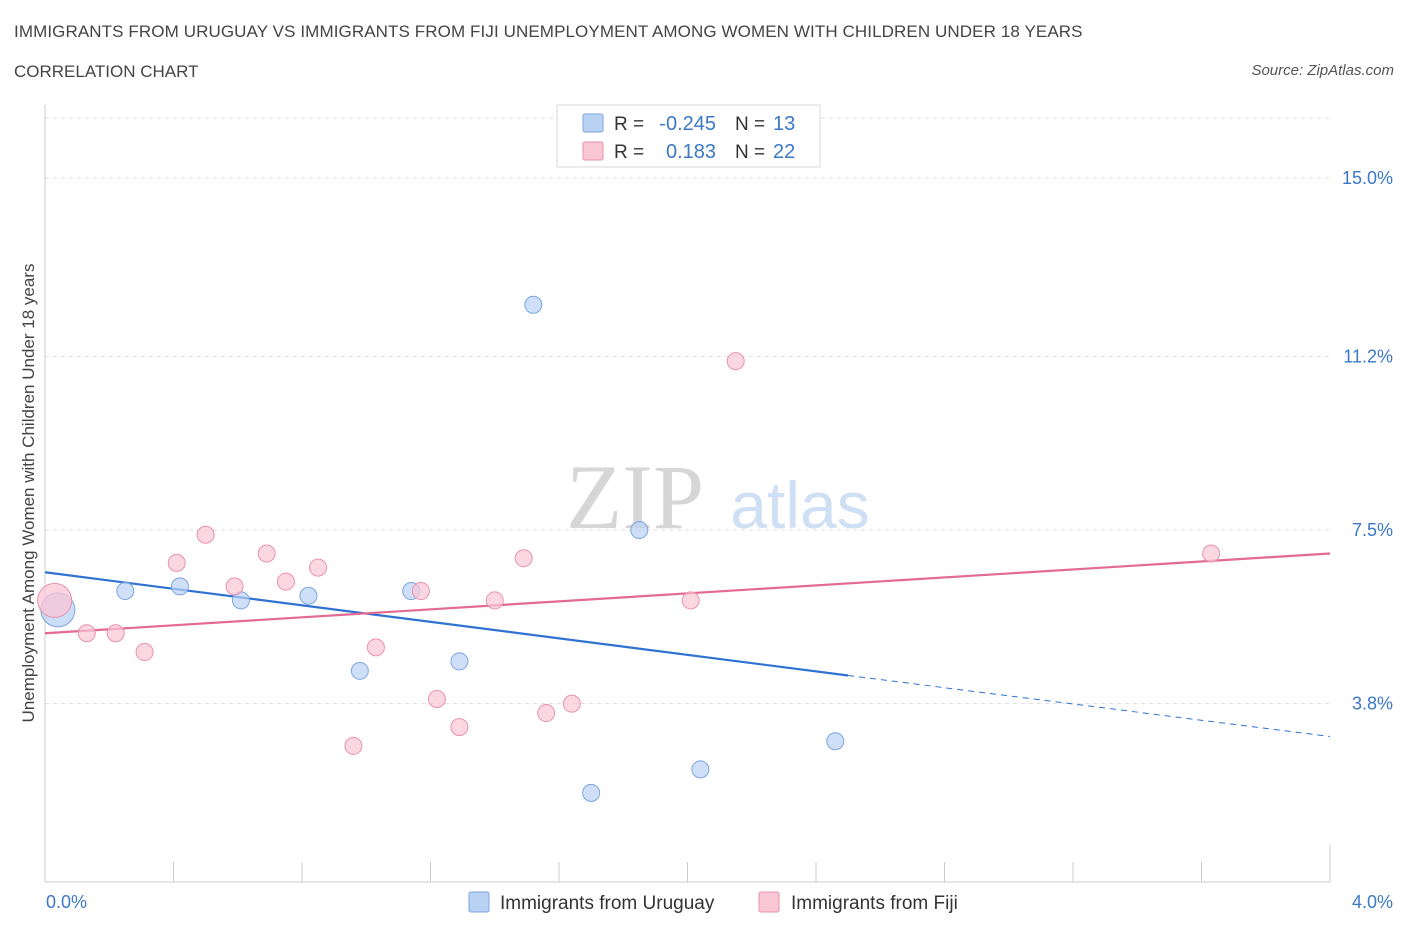  I want to click on trend-line-uruguay-projection, so click(1089, 706).